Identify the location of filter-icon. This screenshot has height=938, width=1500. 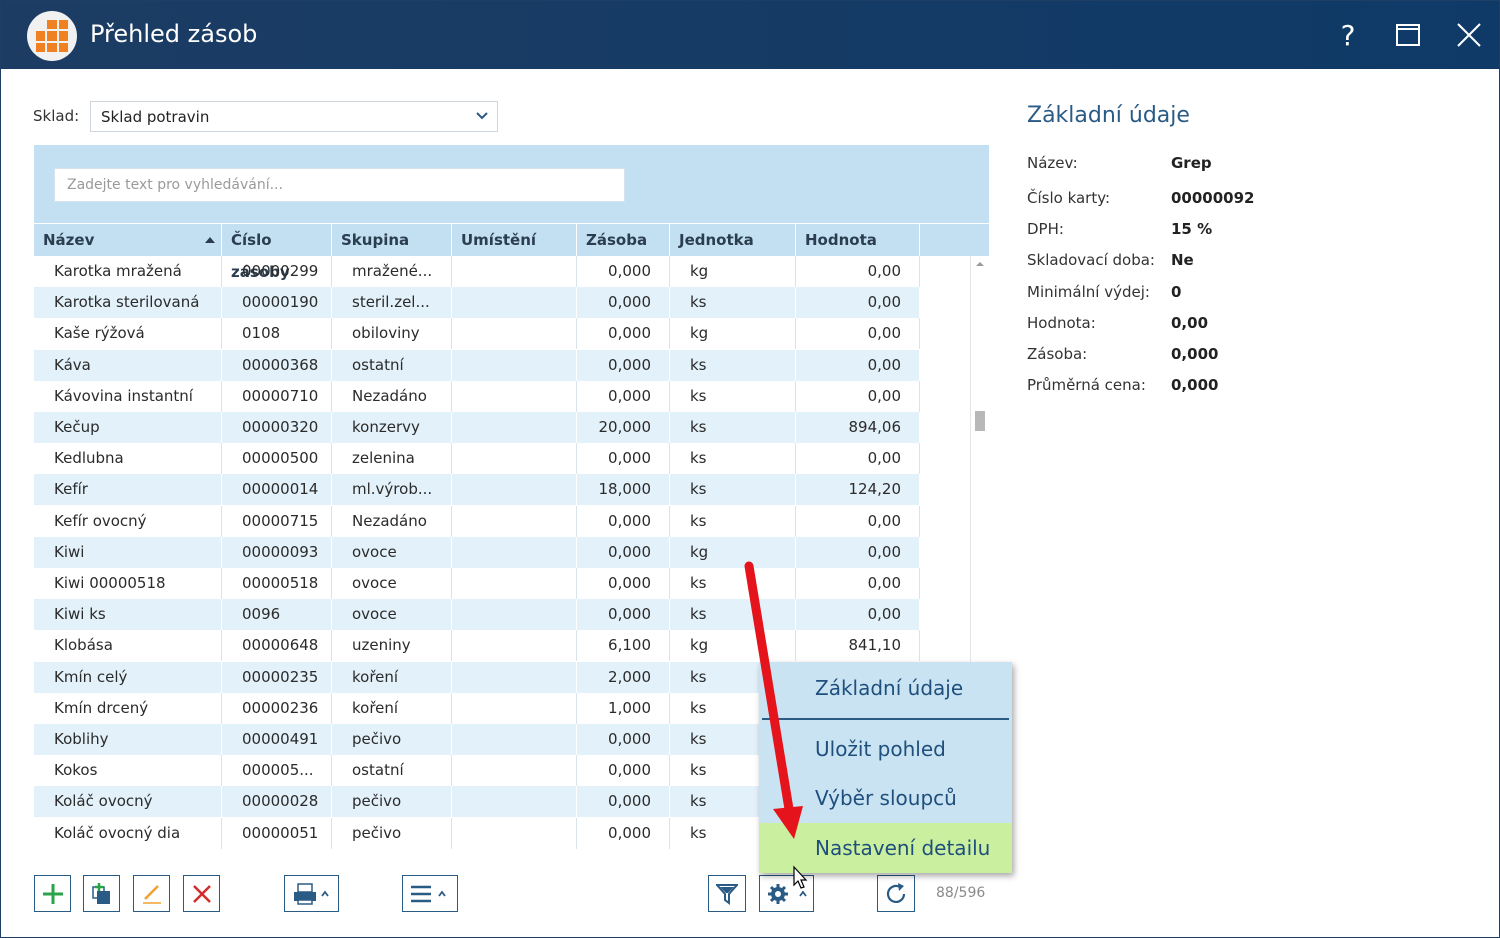
(727, 894).